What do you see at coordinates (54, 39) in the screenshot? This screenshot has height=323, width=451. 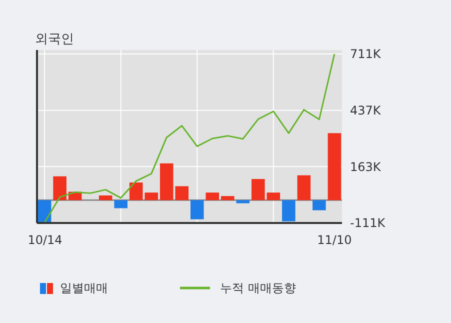 I see `chart-title: 외국인` at bounding box center [54, 39].